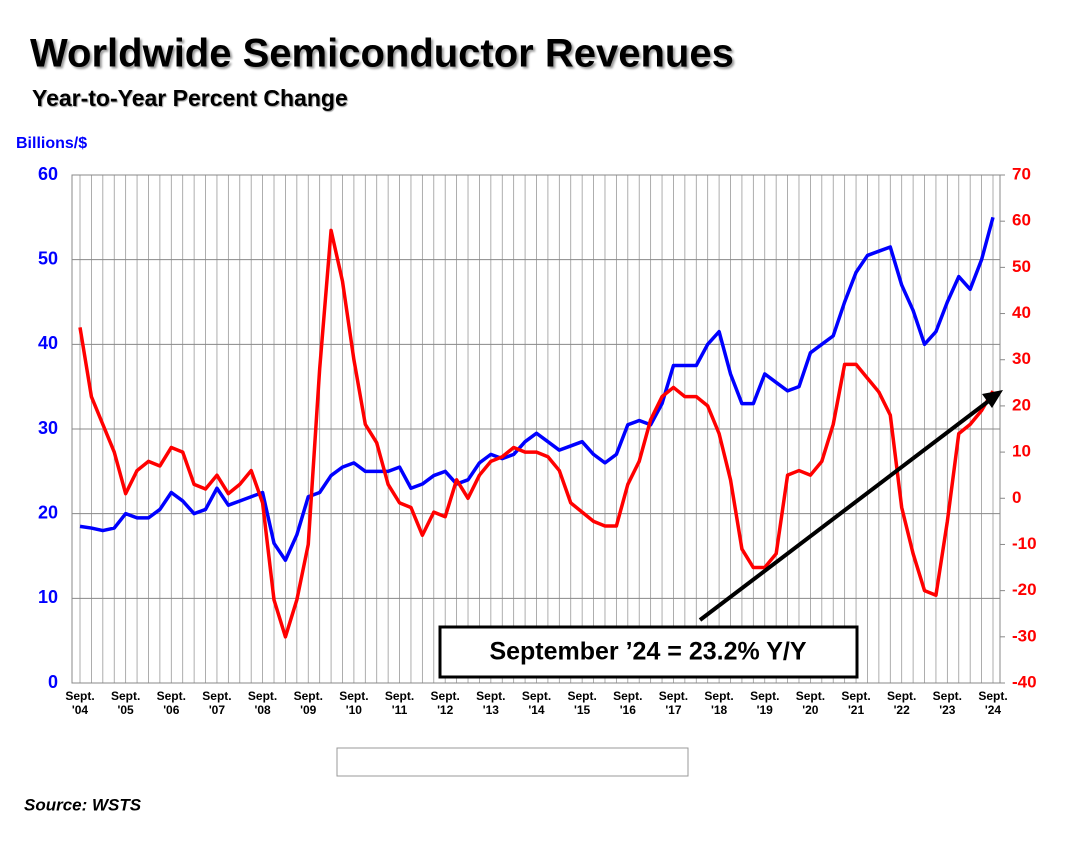 The image size is (1080, 844). Describe the element at coordinates (83, 804) in the screenshot. I see `source: Source: WSTS` at that location.